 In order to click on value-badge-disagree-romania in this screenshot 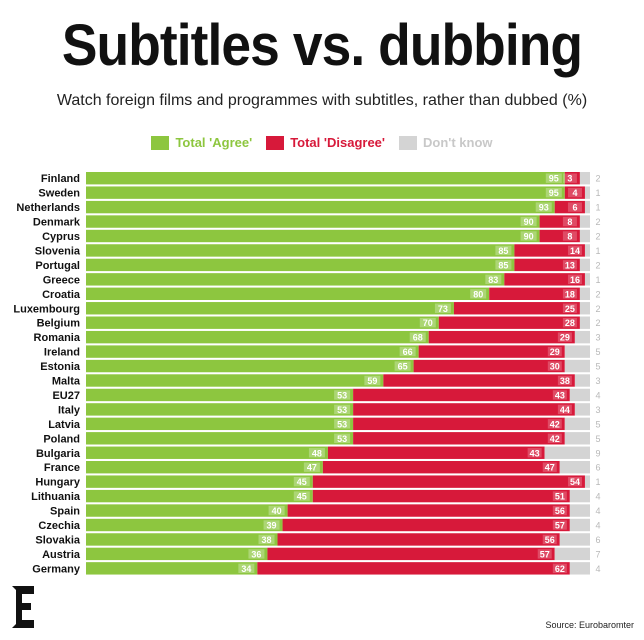, I will do `click(564, 337)`.